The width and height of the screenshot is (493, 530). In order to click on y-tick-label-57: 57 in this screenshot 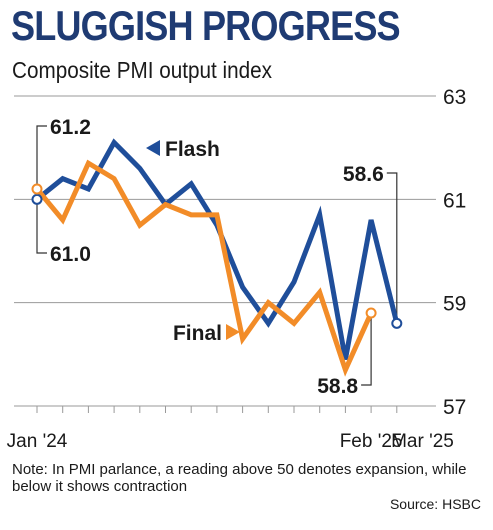, I will do `click(454, 407)`.